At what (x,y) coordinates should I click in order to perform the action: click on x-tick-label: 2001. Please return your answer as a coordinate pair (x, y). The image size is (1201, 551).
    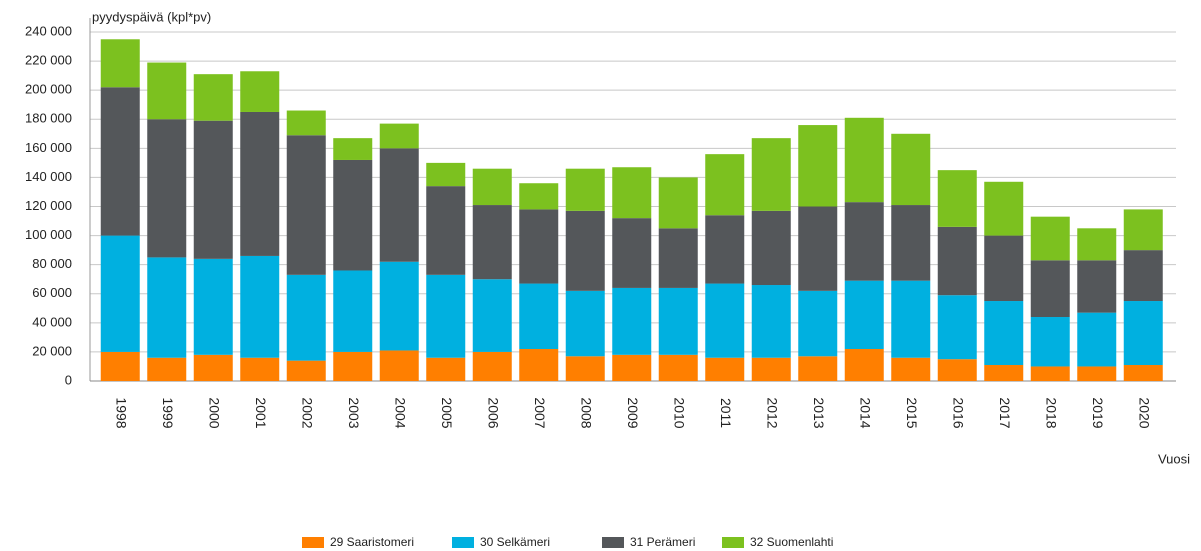
    Looking at the image, I should click on (261, 412).